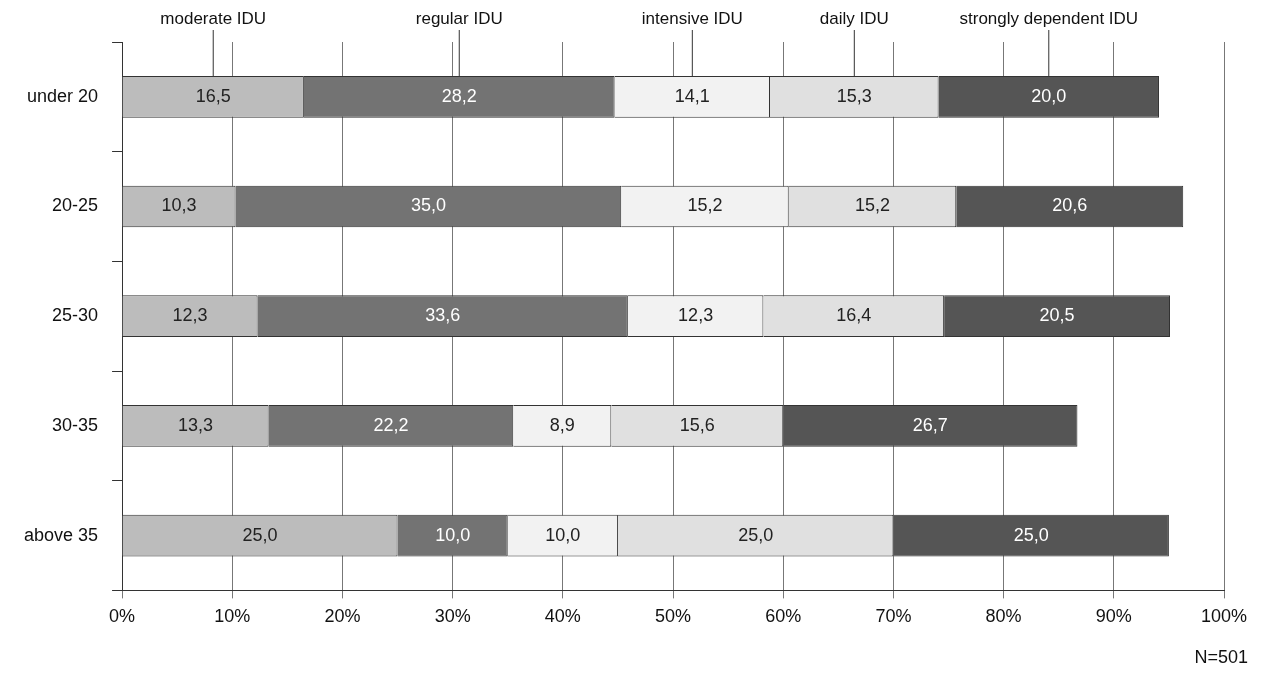 Image resolution: width=1266 pixels, height=674 pixels. What do you see at coordinates (893, 616) in the screenshot?
I see `x-tick-label: 70%` at bounding box center [893, 616].